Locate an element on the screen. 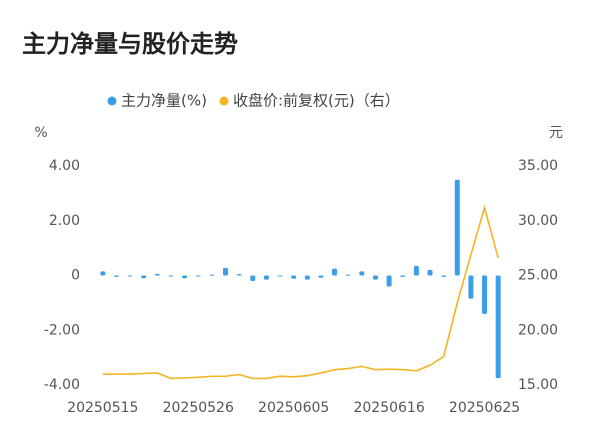  chart-title: 主力净量与股价走势 is located at coordinates (130, 44).